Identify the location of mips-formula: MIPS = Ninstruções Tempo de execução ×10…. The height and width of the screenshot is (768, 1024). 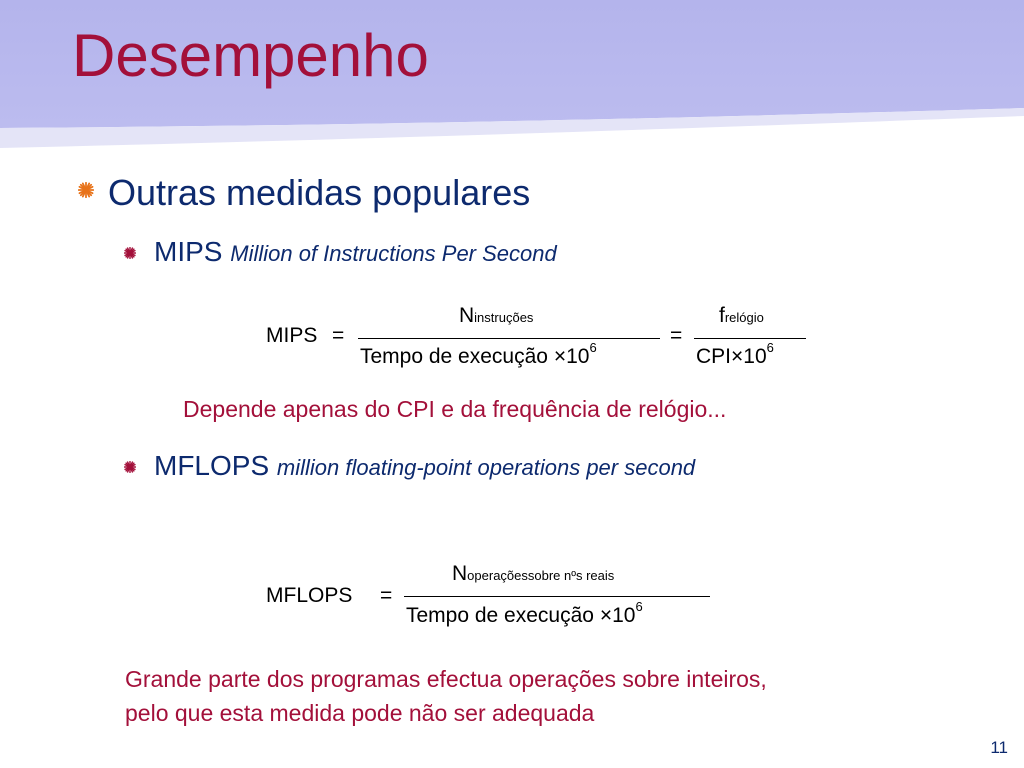
(546, 342).